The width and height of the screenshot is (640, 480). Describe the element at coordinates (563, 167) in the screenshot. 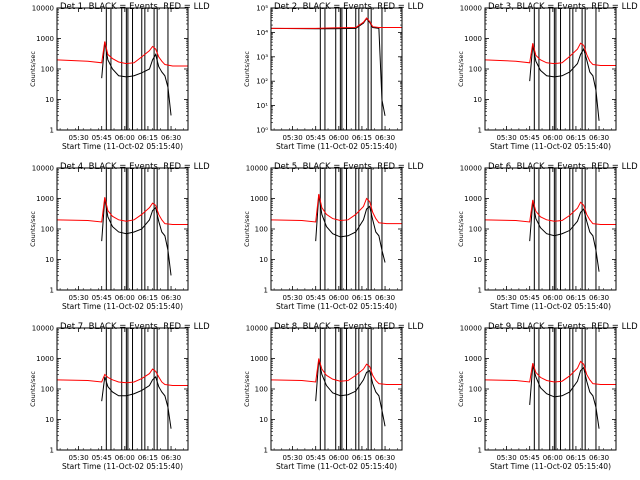

I see `panel-title: Det 6, BLACK = Events, RED = LLD` at that location.